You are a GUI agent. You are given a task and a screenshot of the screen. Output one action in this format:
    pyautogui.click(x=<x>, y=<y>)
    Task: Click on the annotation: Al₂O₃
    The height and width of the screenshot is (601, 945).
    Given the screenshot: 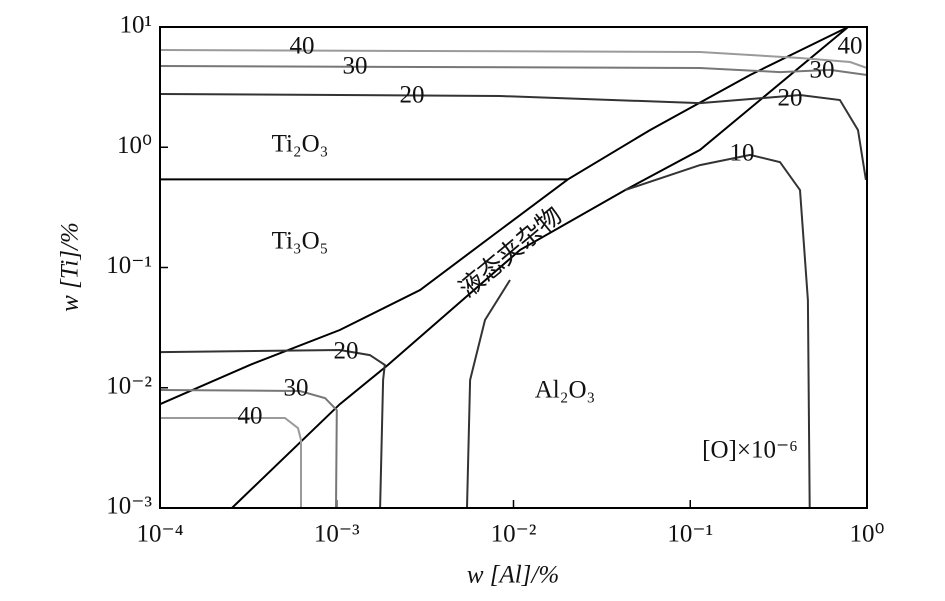 What is the action you would take?
    pyautogui.click(x=565, y=390)
    